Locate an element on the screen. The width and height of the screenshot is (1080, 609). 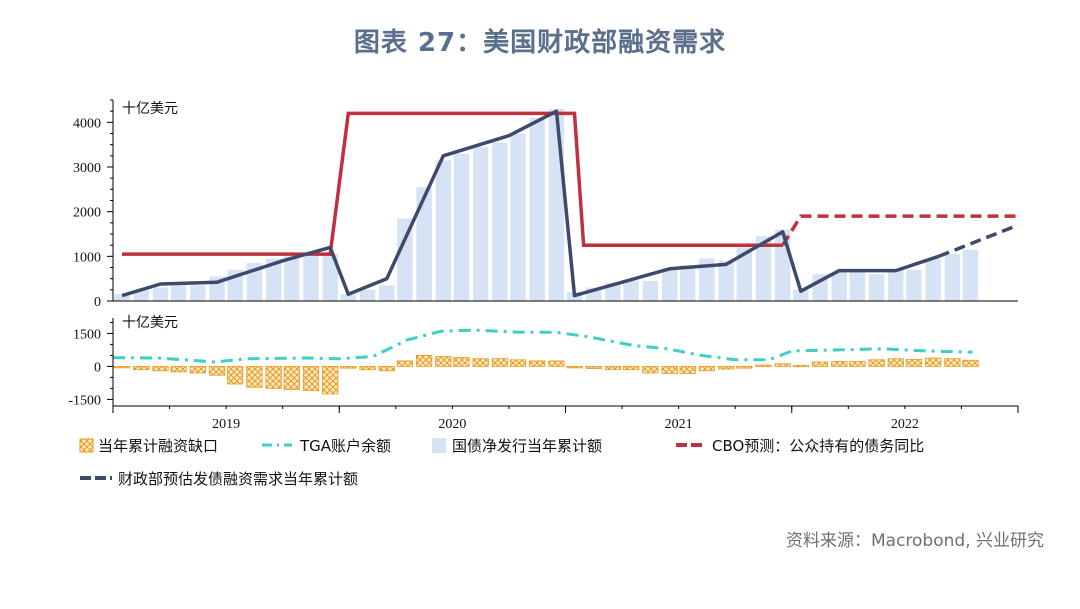
bottom-y-tick-label: 0 is located at coordinates (97, 367).